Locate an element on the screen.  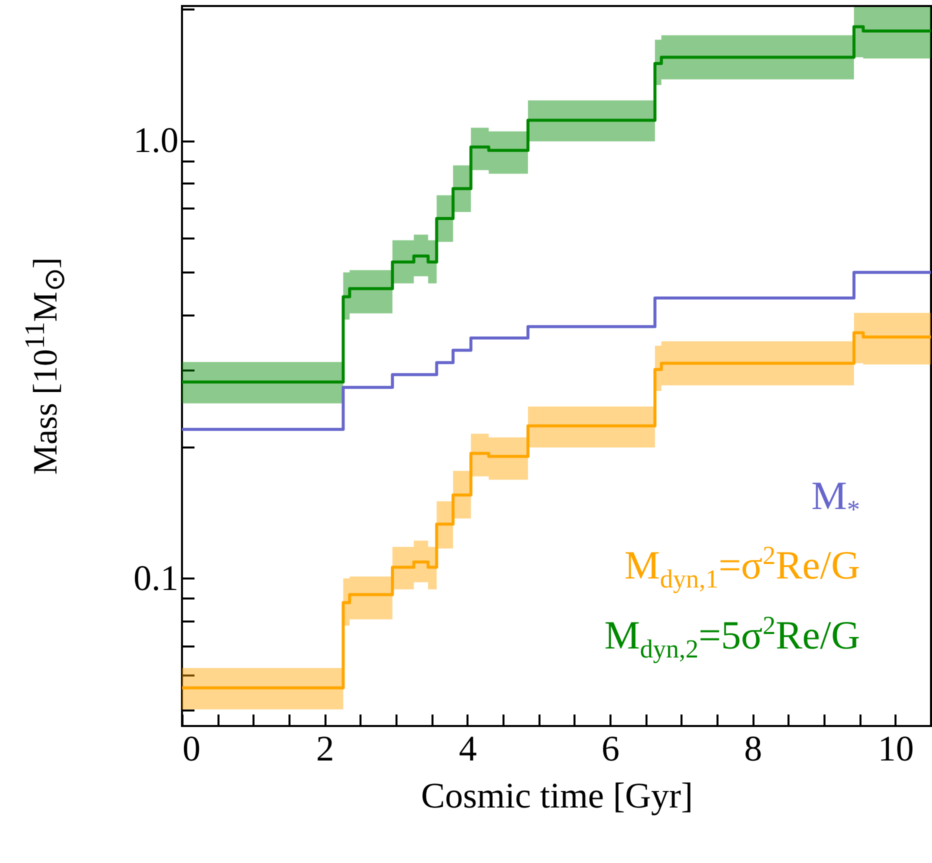
y-tick-label: 1.0 is located at coordinates (156, 140).